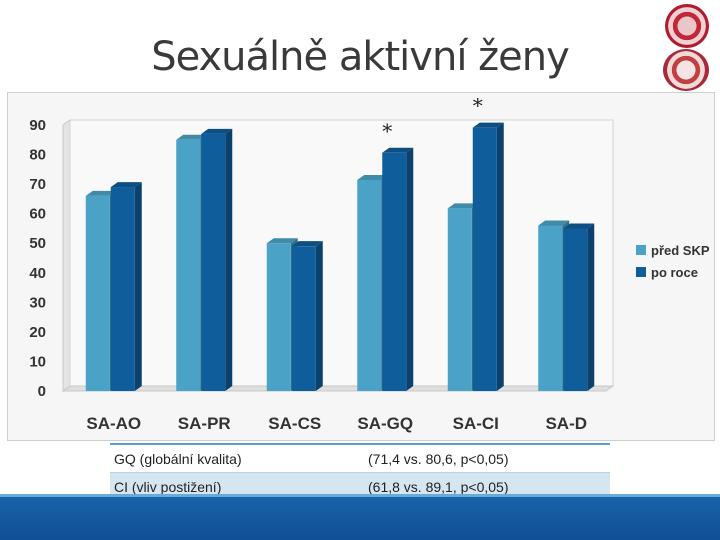 The width and height of the screenshot is (720, 540). I want to click on table-cell-value: (61,8 vs. 89,1, p<0,05), so click(438, 486).